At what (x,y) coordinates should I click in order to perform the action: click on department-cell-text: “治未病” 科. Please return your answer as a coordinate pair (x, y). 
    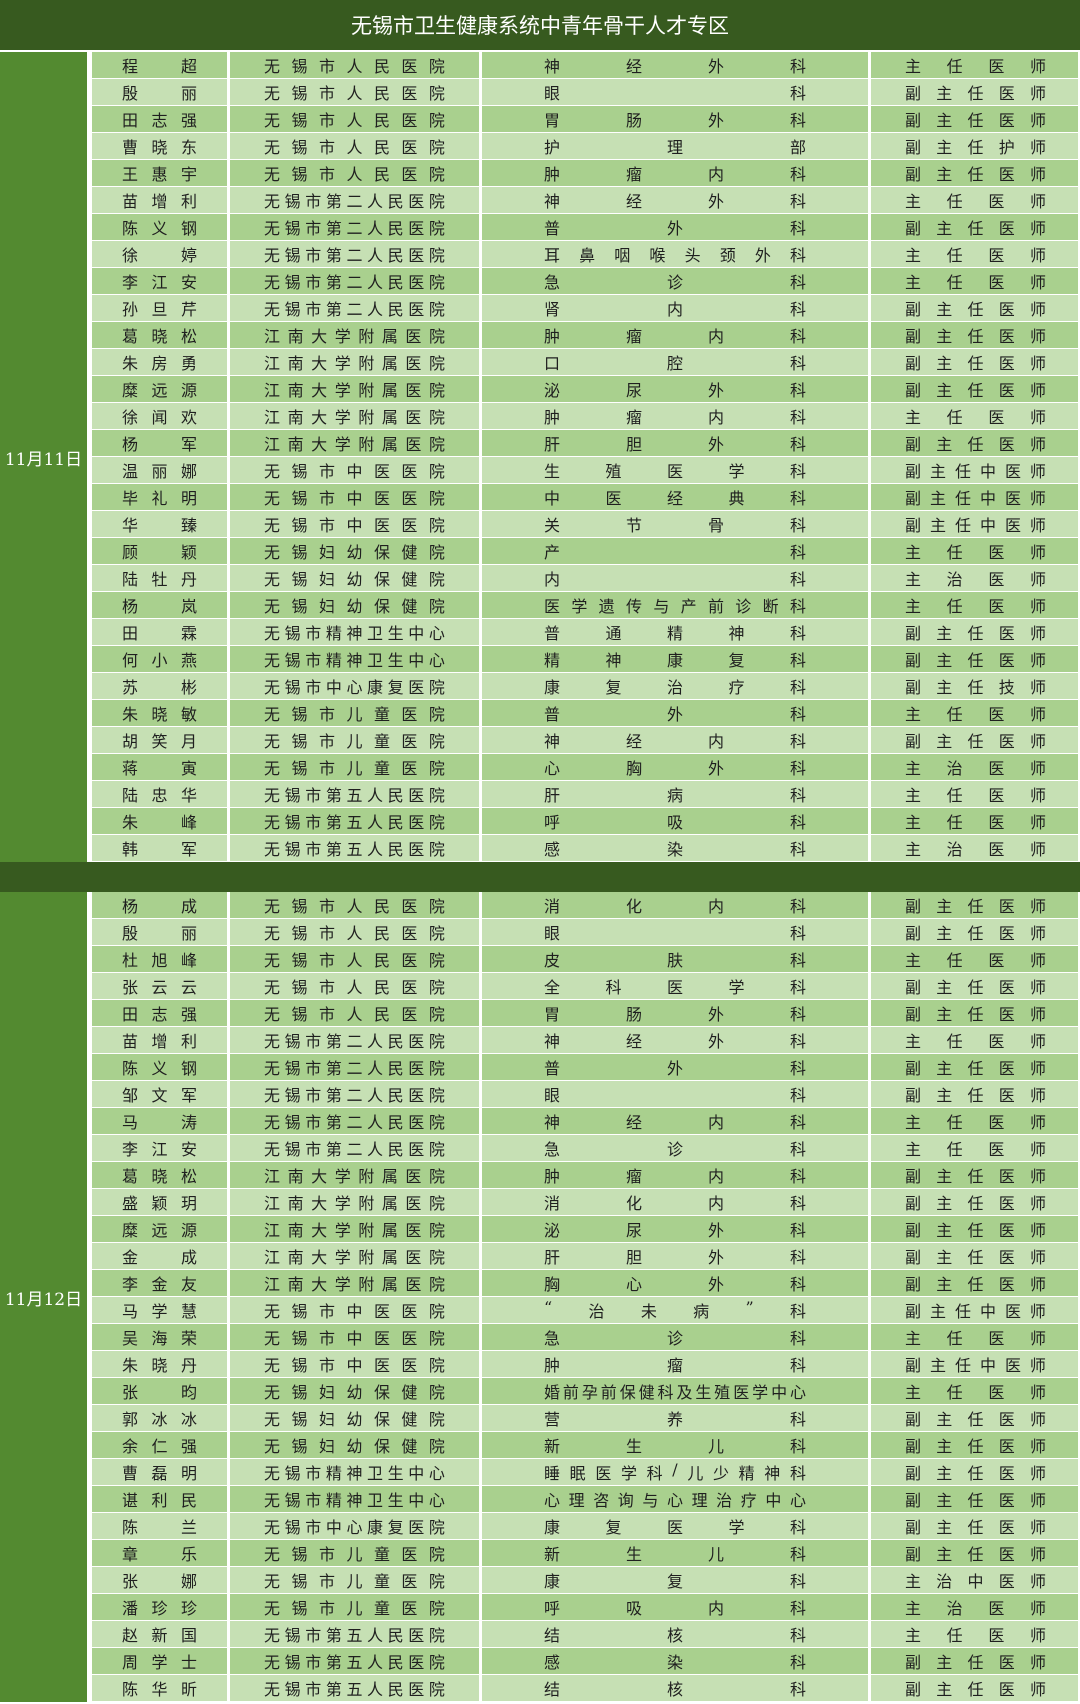
    Looking at the image, I should click on (675, 1309).